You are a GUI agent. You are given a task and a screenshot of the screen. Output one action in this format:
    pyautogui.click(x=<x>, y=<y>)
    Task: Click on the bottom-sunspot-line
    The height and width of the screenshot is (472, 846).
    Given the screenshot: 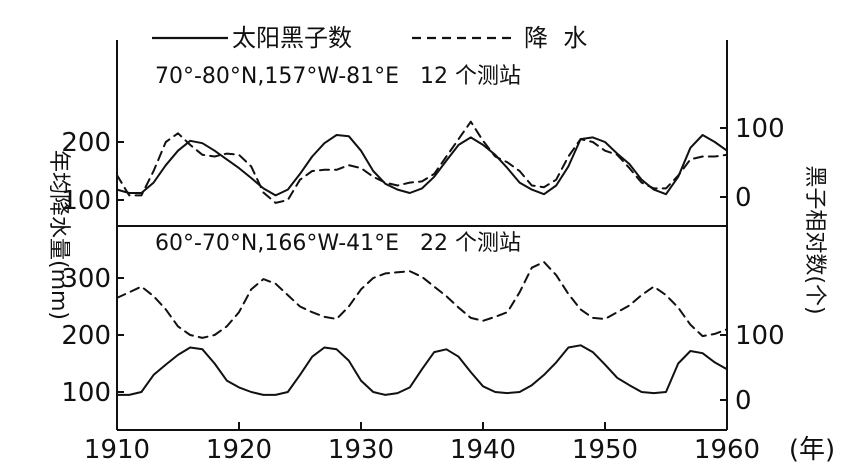 What is the action you would take?
    pyautogui.click(x=422, y=370)
    